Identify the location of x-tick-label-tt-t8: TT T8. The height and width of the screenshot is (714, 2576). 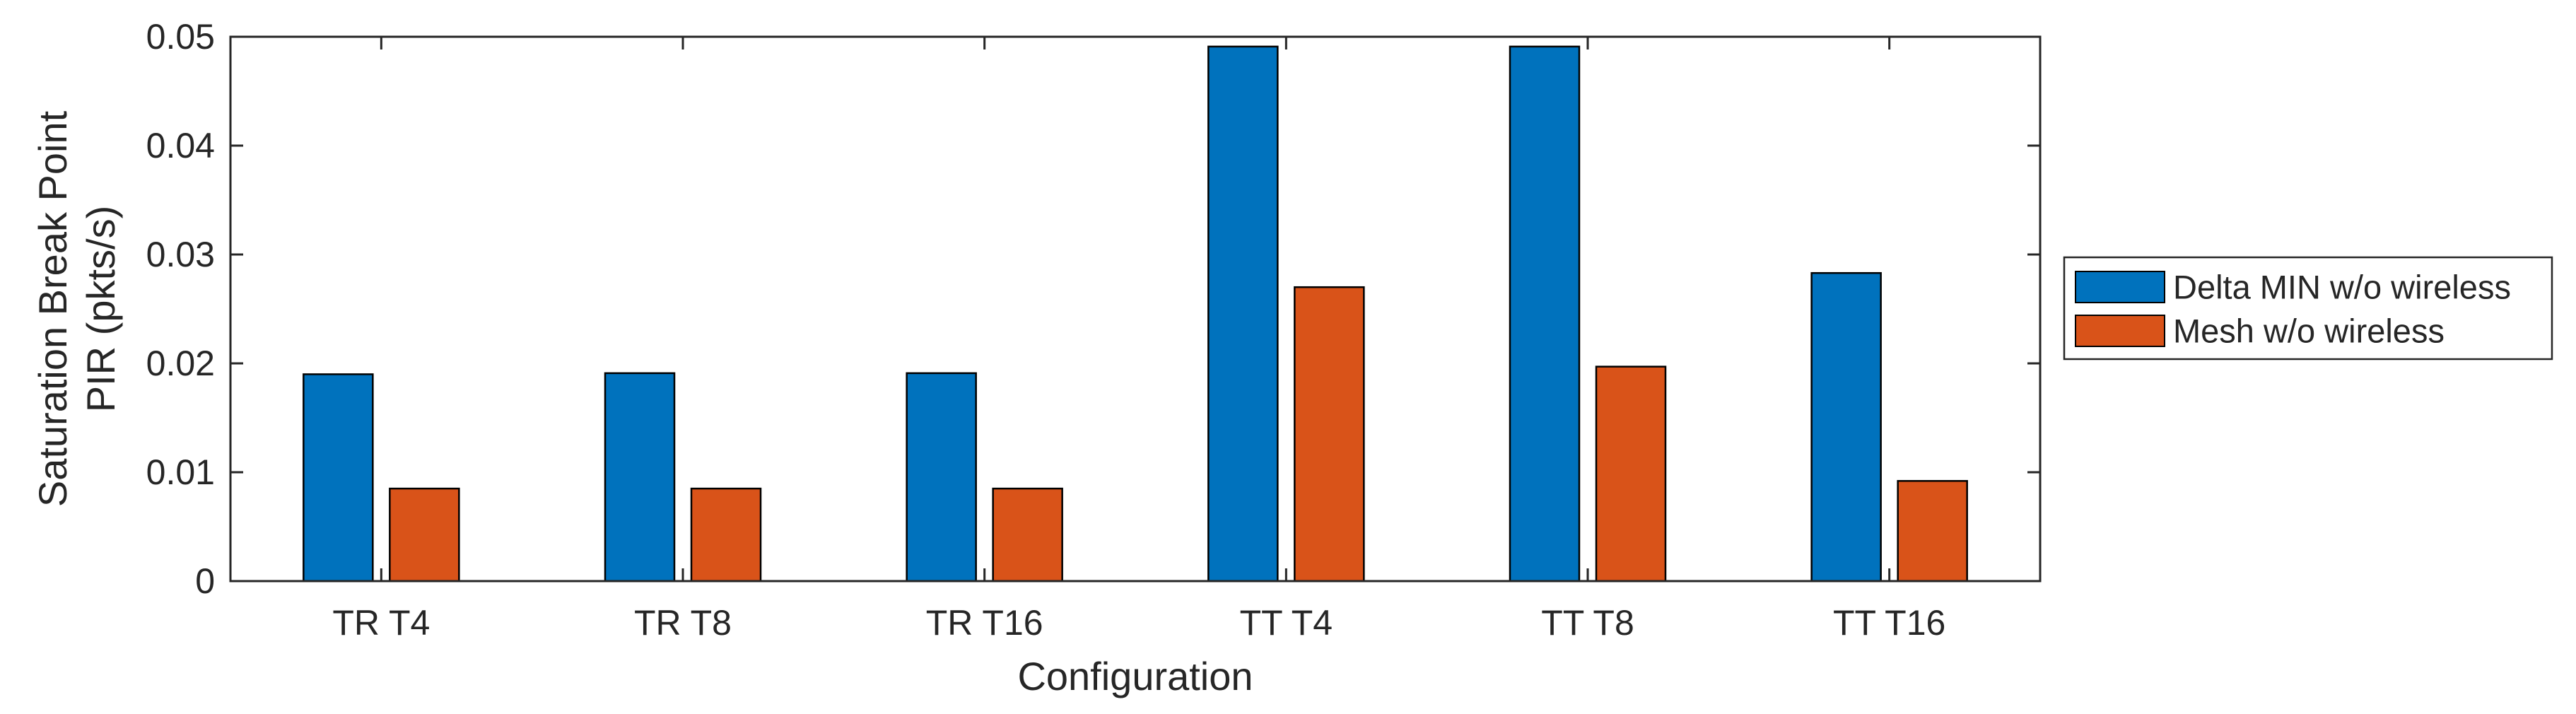
(1588, 623).